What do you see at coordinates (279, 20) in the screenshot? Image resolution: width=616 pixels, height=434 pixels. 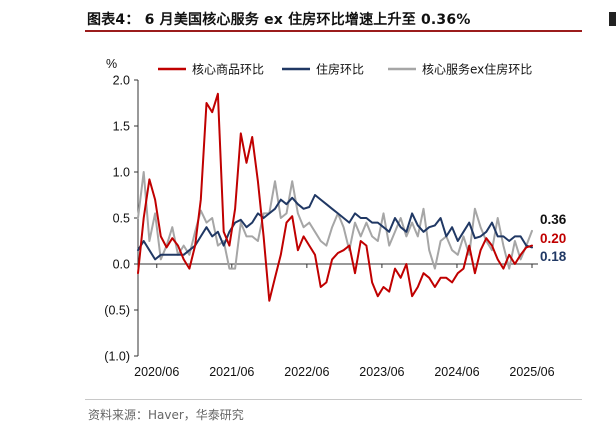 I see `chart-title: 图表4： 6 月美国核心服务 ex 住房环比增速上升至 0.36%` at bounding box center [279, 20].